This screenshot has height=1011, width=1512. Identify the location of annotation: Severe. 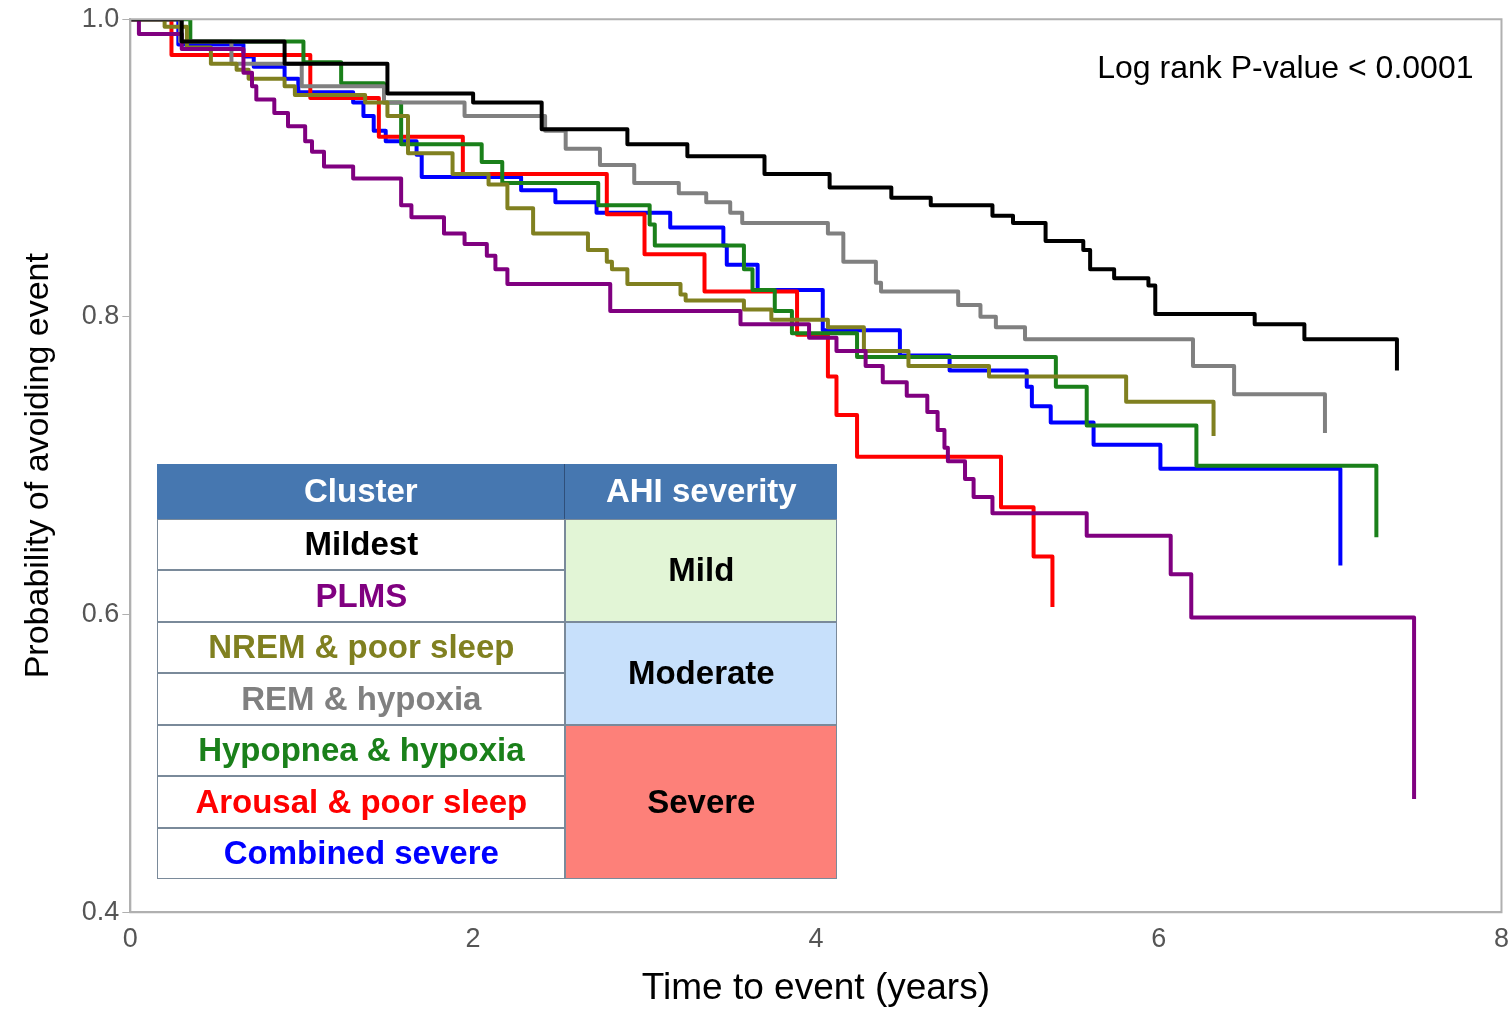
(701, 802).